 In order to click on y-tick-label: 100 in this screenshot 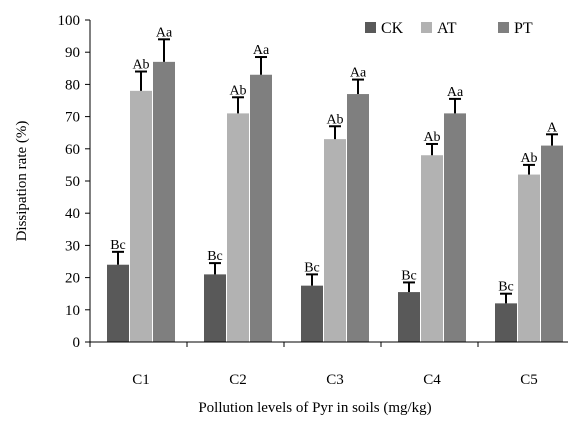, I will do `click(69, 21)`.